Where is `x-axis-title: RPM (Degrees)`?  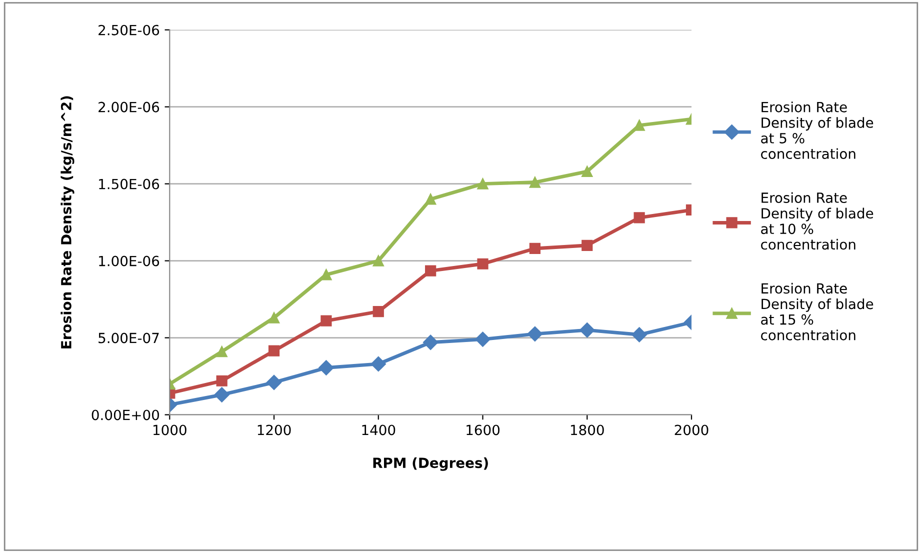 x-axis-title: RPM (Degrees) is located at coordinates (430, 464).